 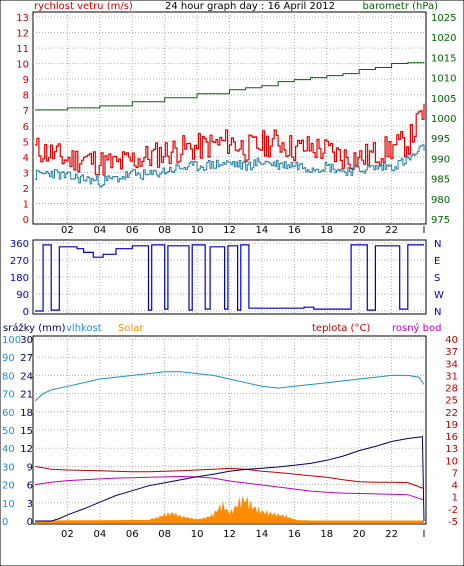 I want to click on left-tick-label: 7, so click(x=26, y=111).